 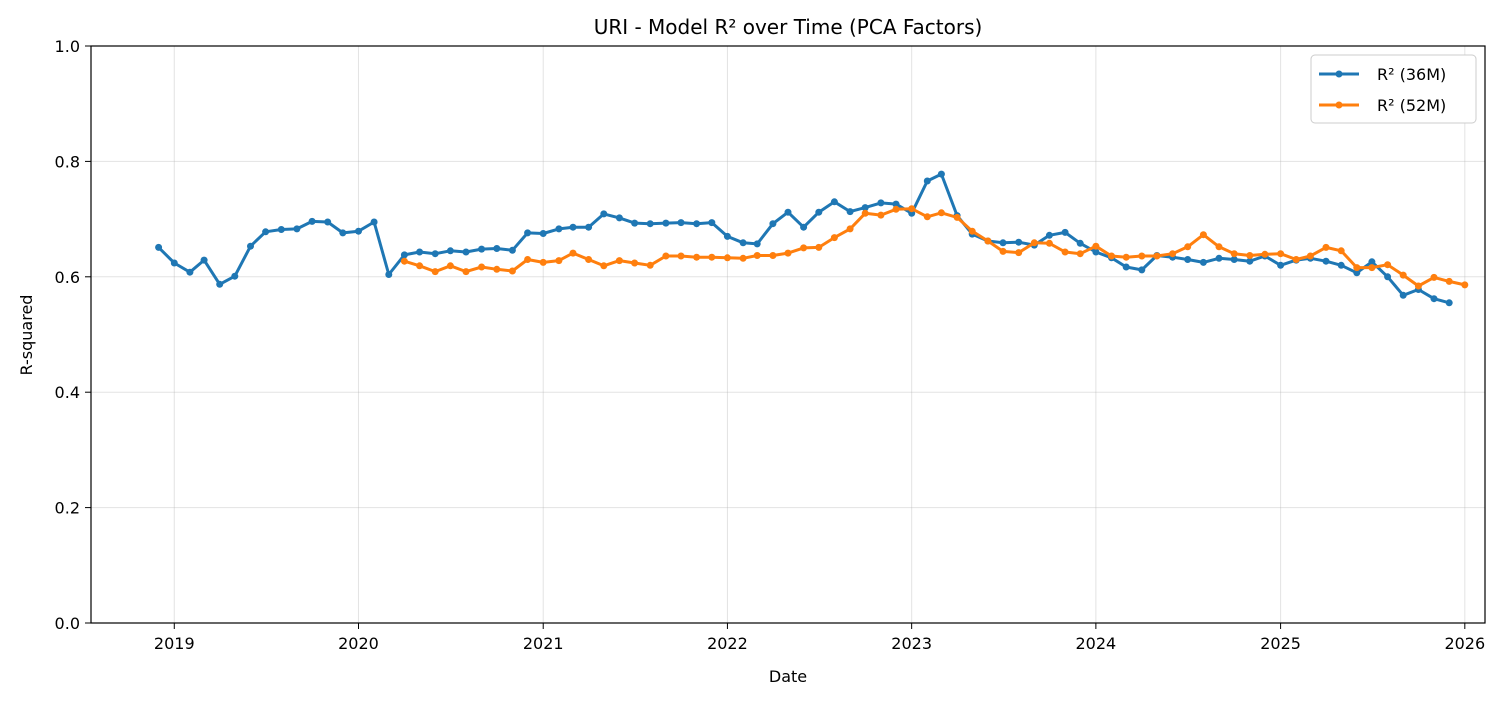 What do you see at coordinates (1339, 74) in the screenshot?
I see `legend-marker-36m` at bounding box center [1339, 74].